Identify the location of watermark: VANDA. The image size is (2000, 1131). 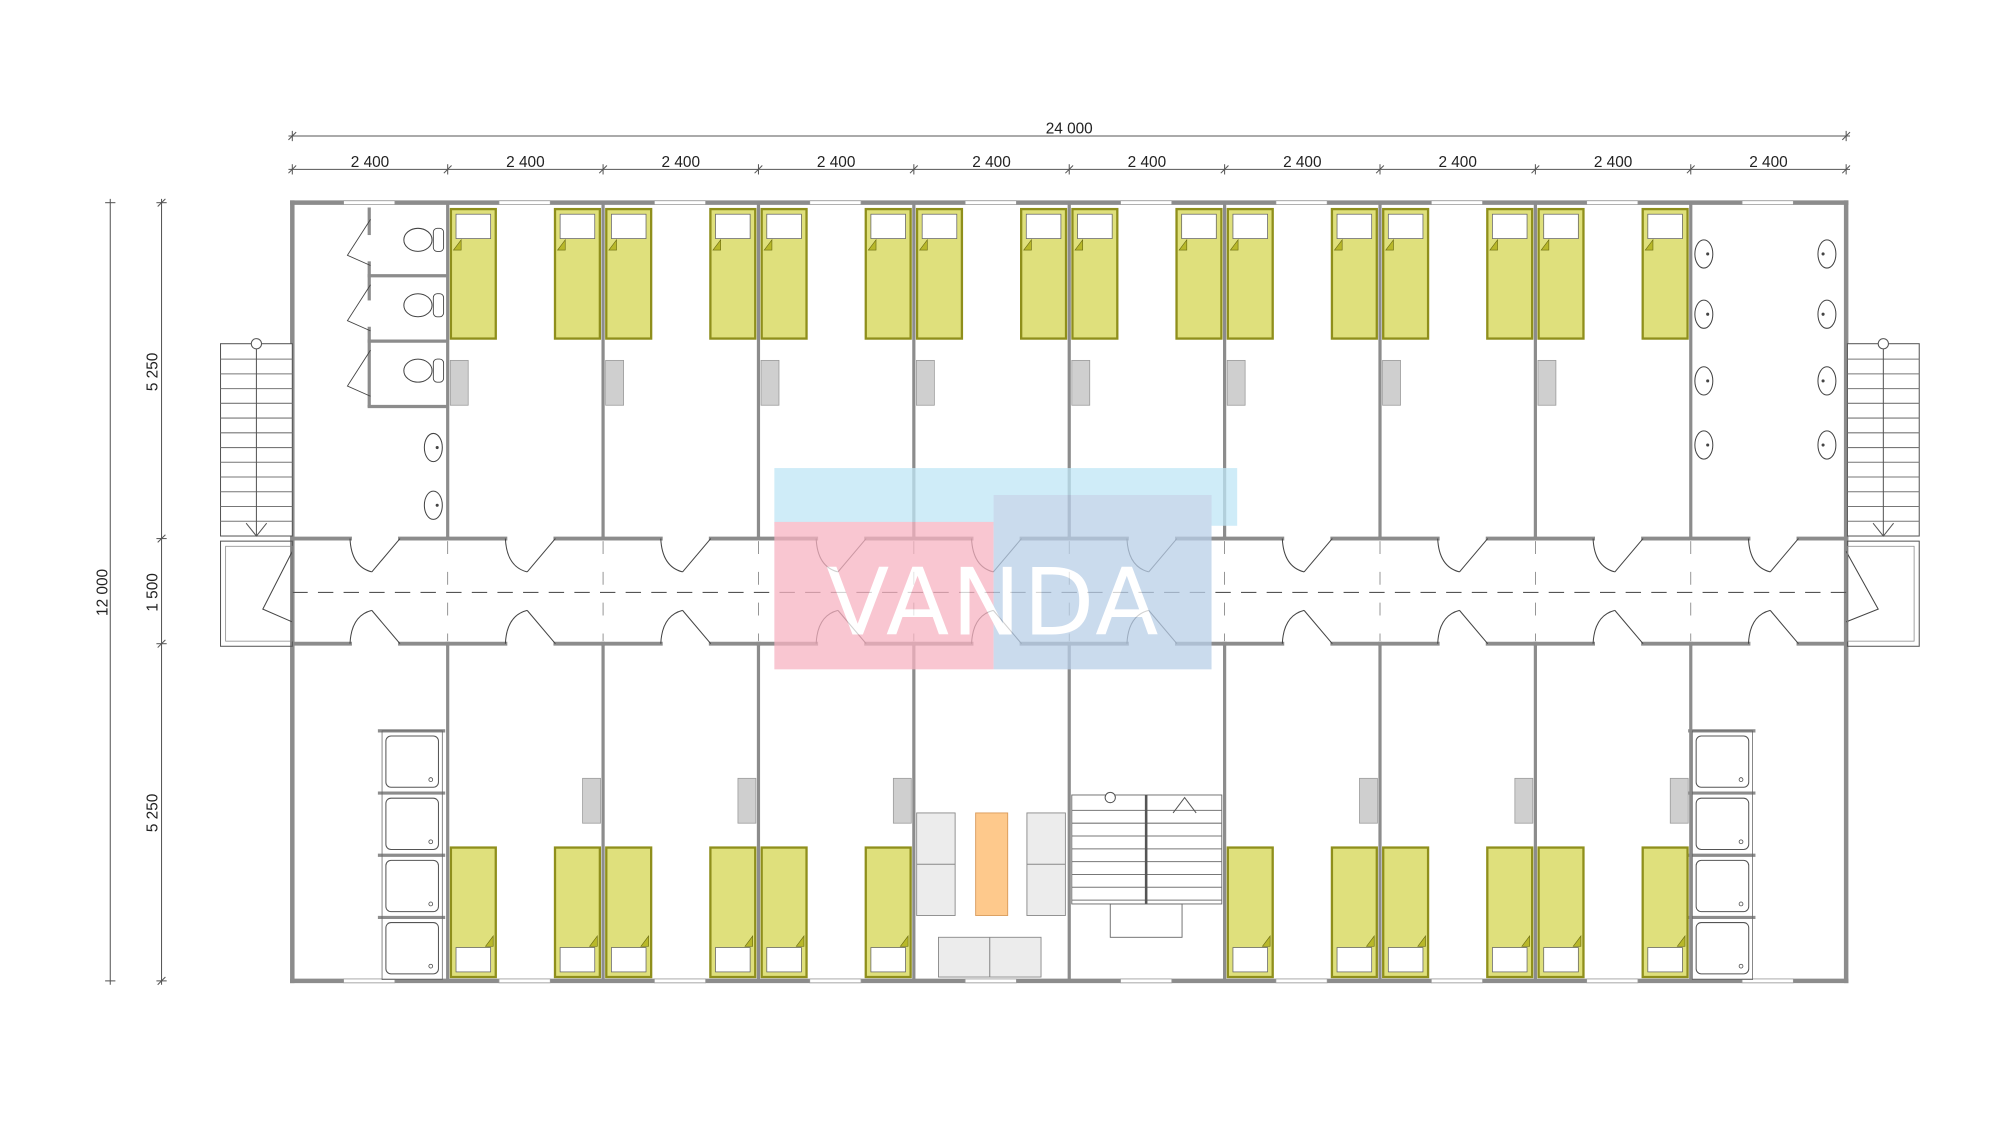
(1006, 569).